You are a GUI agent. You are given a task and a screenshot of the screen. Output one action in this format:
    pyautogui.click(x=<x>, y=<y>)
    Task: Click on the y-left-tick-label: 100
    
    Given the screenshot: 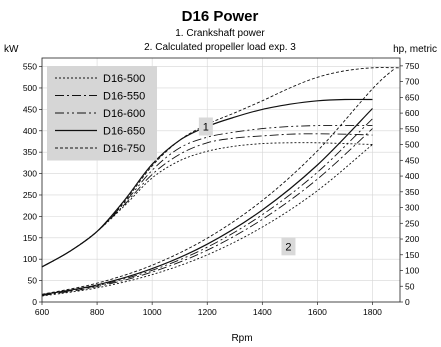 What is the action you would take?
    pyautogui.click(x=30, y=259)
    